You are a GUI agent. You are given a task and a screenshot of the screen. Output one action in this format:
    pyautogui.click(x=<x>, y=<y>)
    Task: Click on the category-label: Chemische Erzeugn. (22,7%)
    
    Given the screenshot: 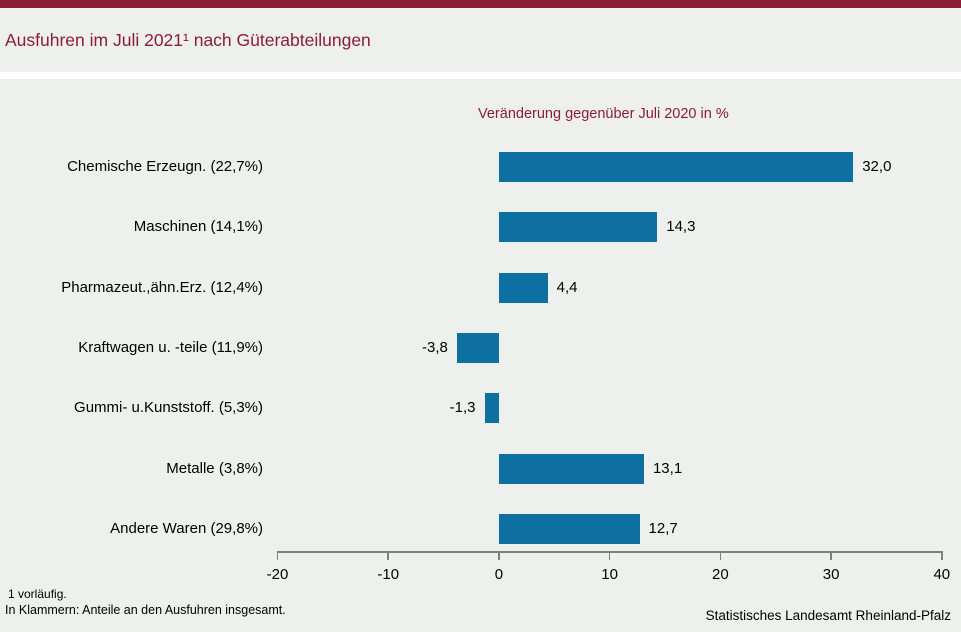 What is the action you would take?
    pyautogui.click(x=165, y=166)
    